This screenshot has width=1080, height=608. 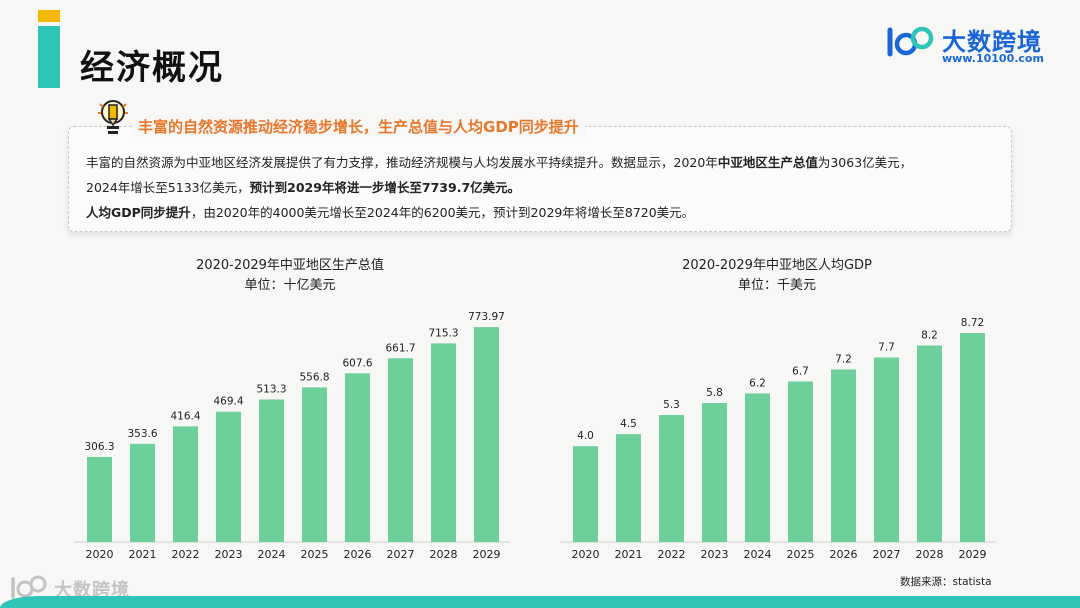 I want to click on brand-name: 大数跨境, so click(x=992, y=42).